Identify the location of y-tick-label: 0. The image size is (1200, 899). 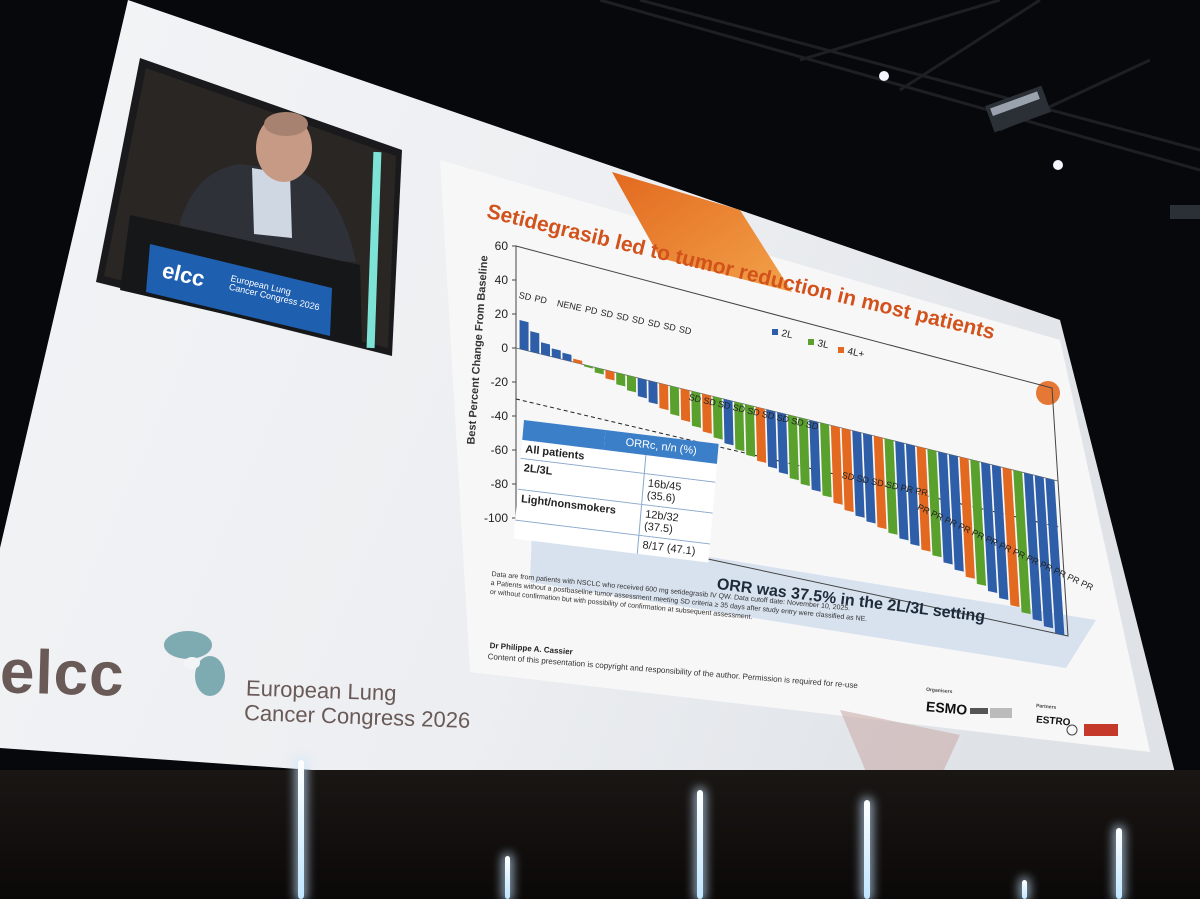
(504, 348).